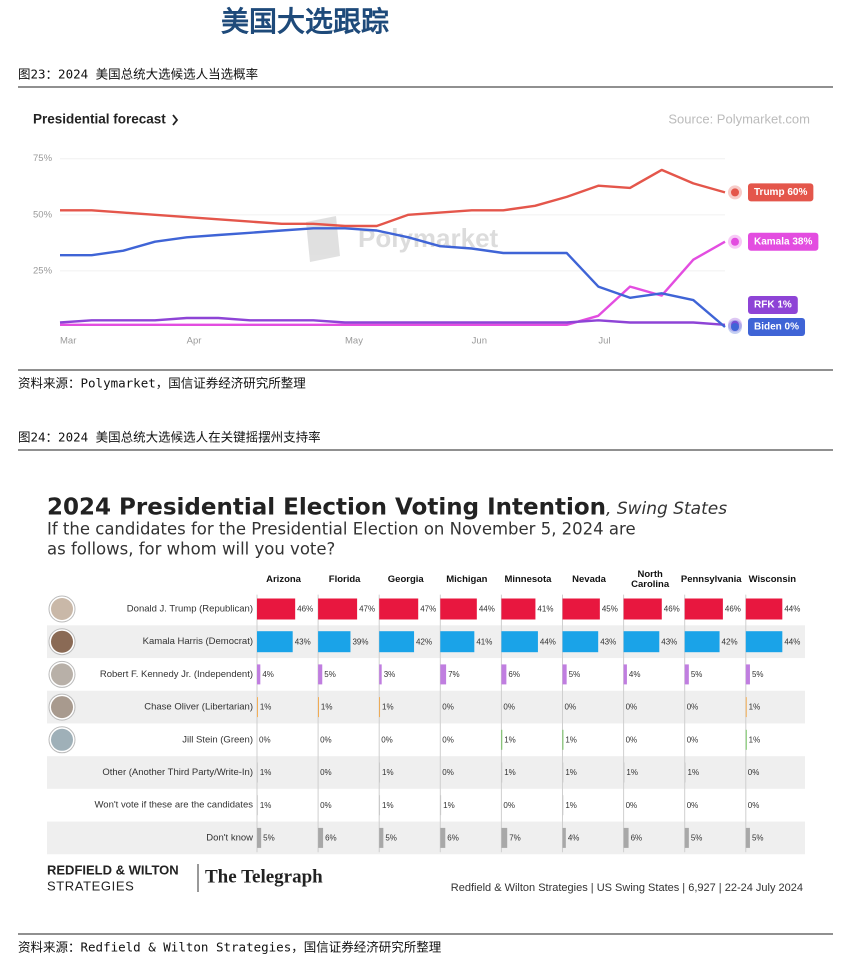  Describe the element at coordinates (229, 837) in the screenshot. I see `row-label: Don't know` at that location.